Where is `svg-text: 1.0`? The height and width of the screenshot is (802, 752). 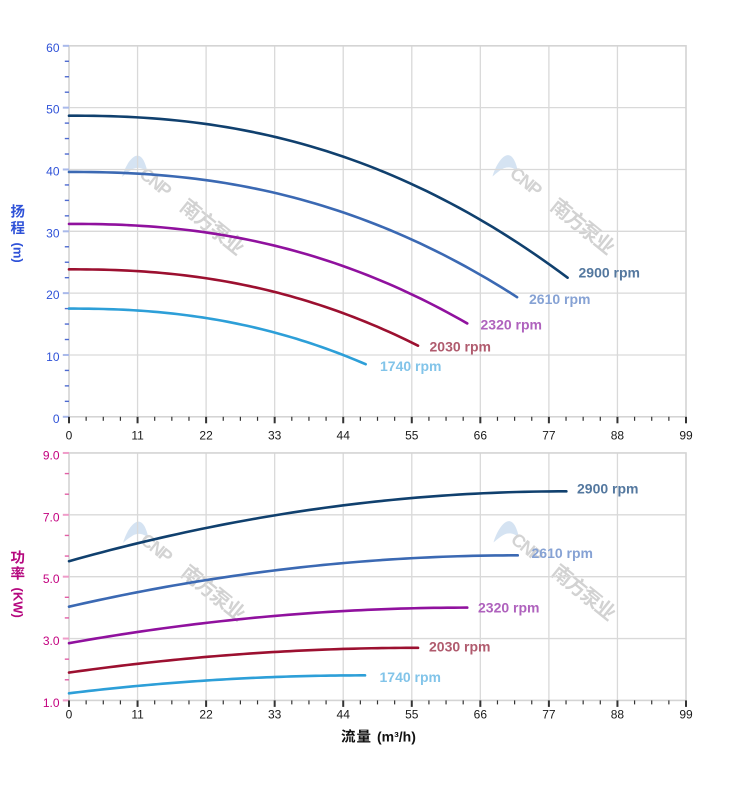
svg-text: 1.0 is located at coordinates (51, 703).